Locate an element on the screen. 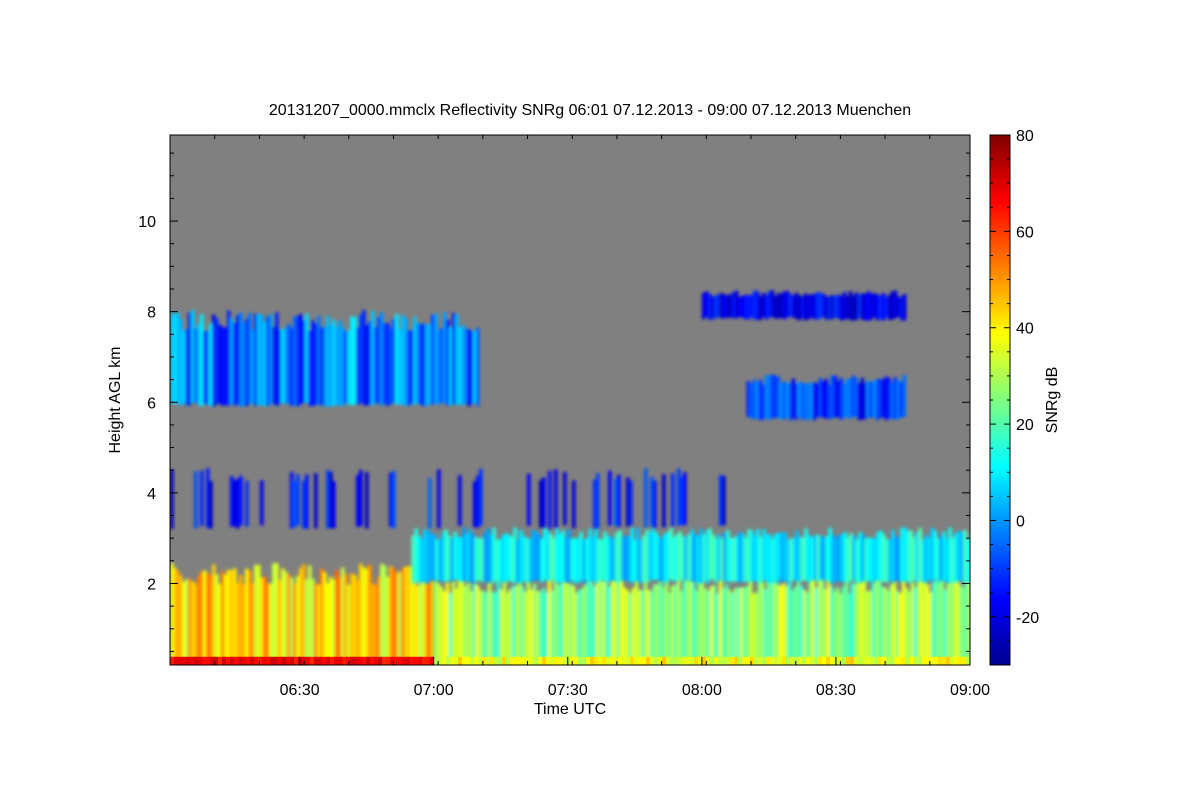  echo-feature is located at coordinates (448, 498).